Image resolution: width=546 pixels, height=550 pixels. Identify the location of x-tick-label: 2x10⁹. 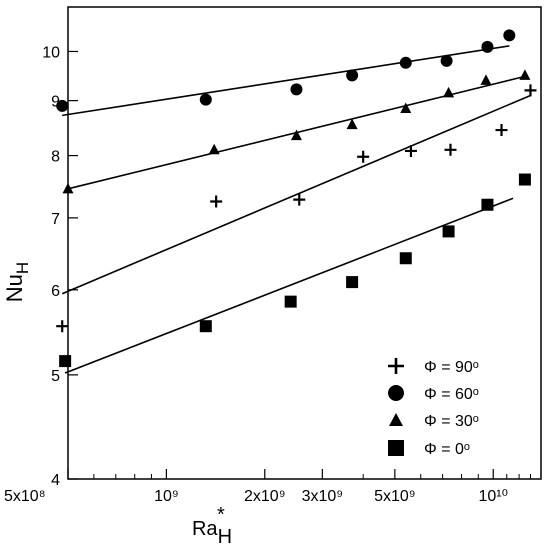
(265, 496).